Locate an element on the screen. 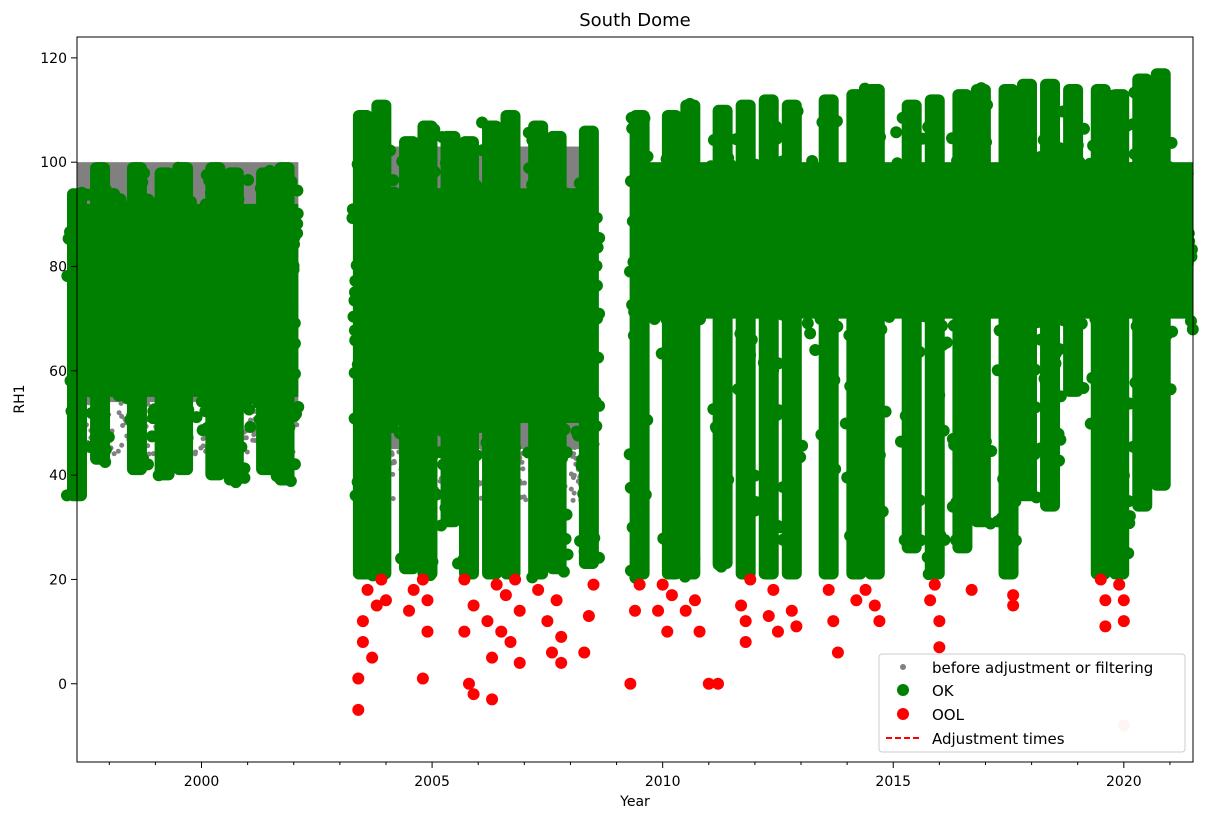  chart-title: South Dome is located at coordinates (635, 20).